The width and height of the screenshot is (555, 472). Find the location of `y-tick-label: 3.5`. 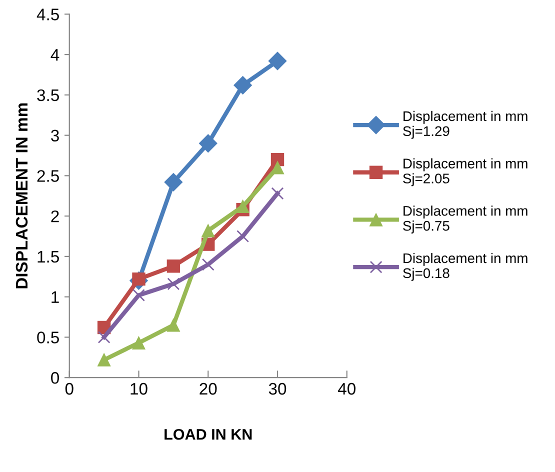

y-tick-label: 3.5 is located at coordinates (48, 95).